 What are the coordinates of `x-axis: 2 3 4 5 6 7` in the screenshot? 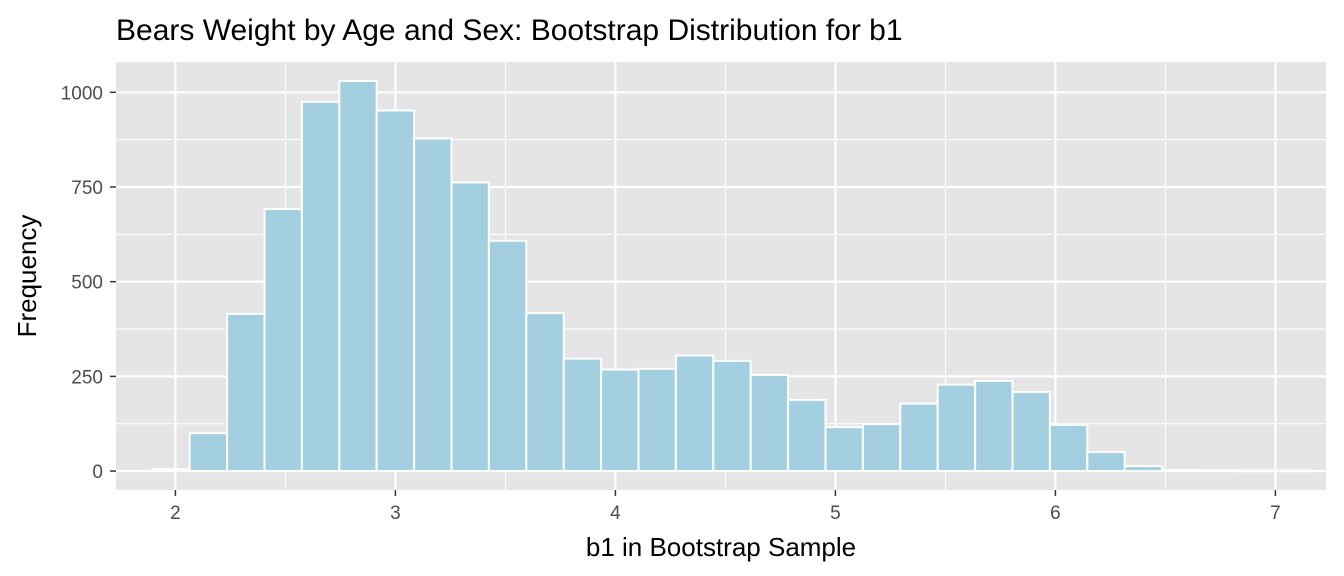 It's located at (725, 507).